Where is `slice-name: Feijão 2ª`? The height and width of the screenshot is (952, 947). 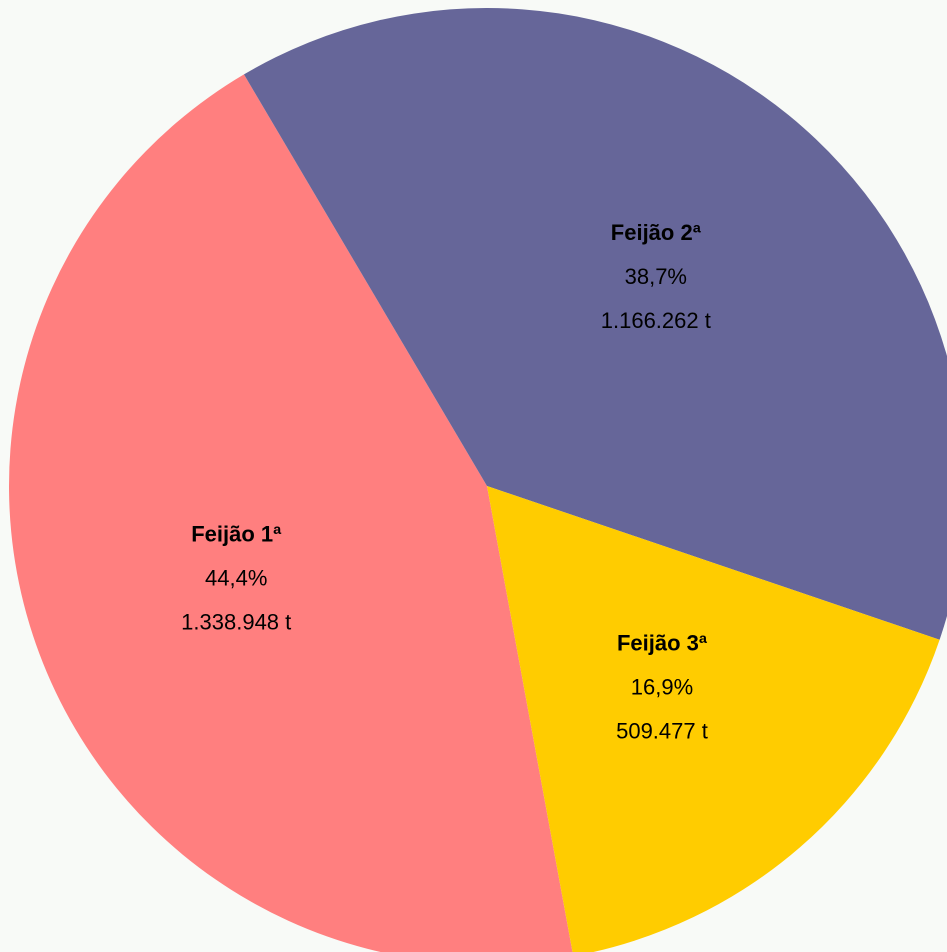 slice-name: Feijão 2ª is located at coordinates (656, 232).